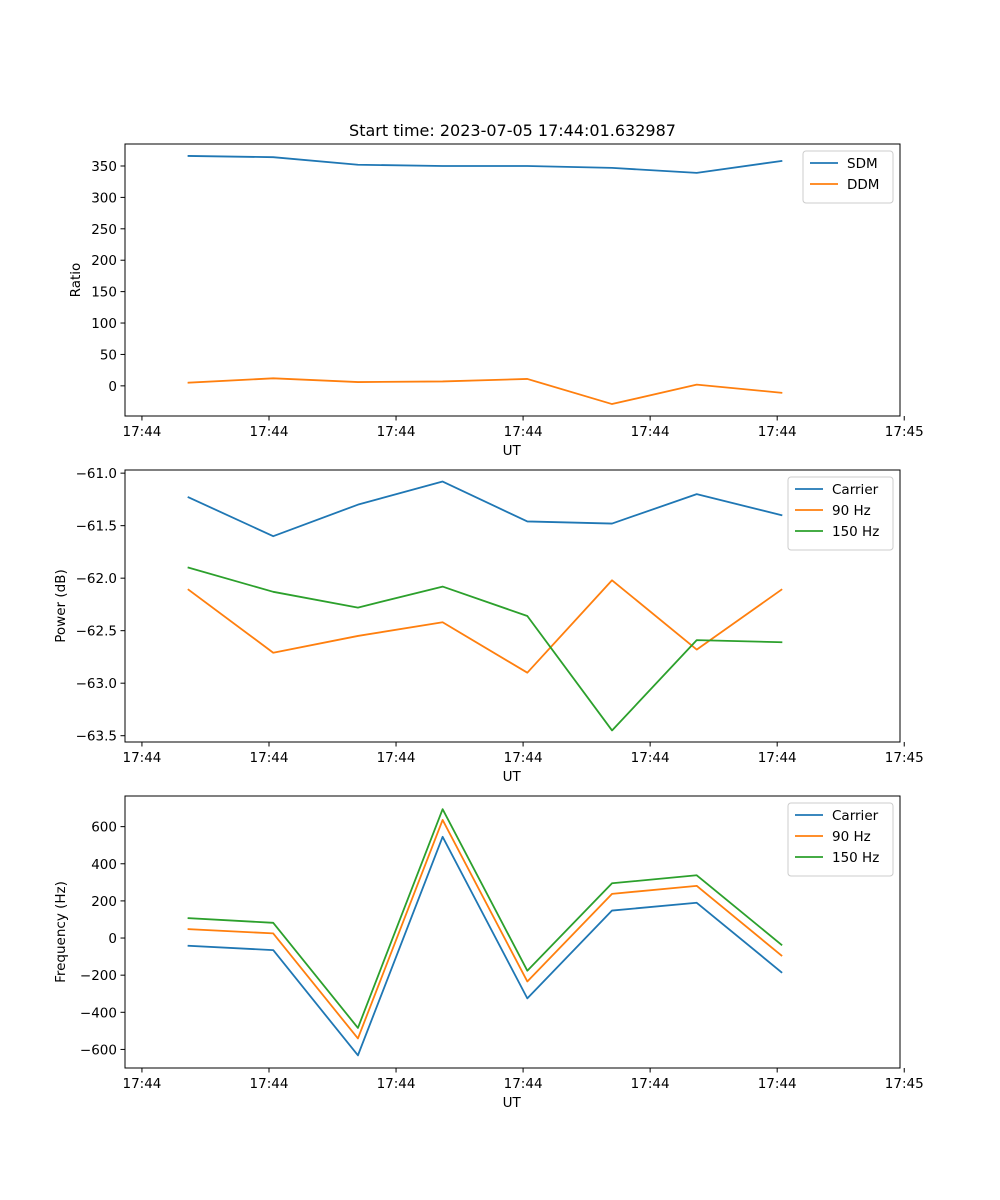  I want to click on chart-3-y-tick-label: −600, so click(98, 1050).